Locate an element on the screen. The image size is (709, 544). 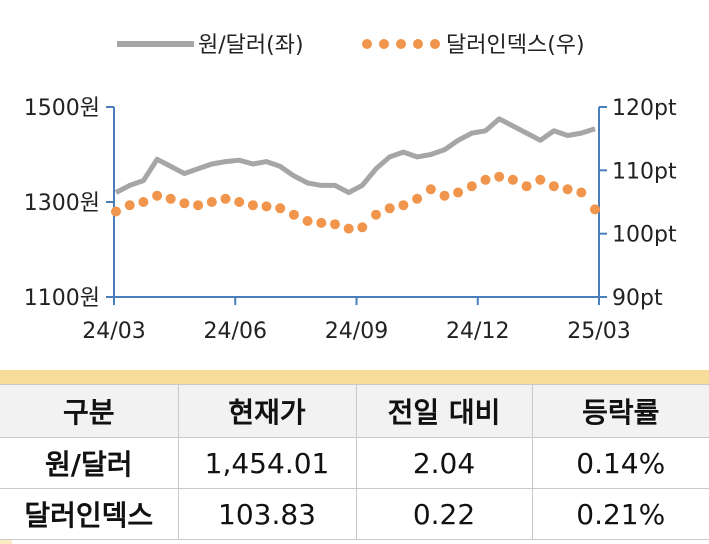
left-tick-label: 1300원 is located at coordinates (62, 203).